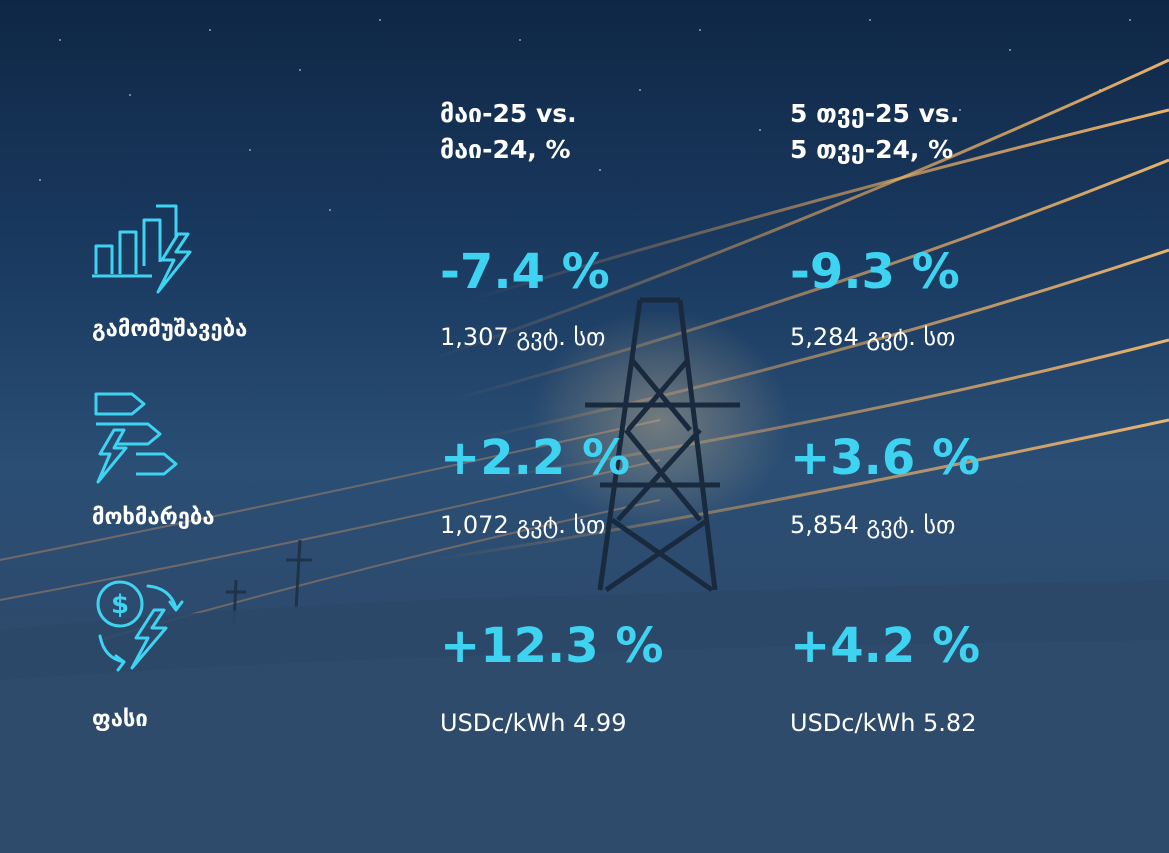 The width and height of the screenshot is (1169, 853). Describe the element at coordinates (523, 525) in the screenshot. I see `consumption-may-value: 1,072 გვტ. სთ` at that location.